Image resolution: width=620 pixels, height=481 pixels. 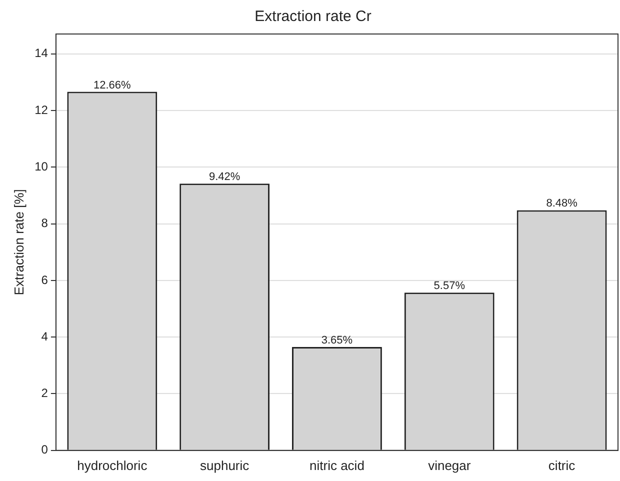 What do you see at coordinates (562, 465) in the screenshot?
I see `x-tick-label: citric` at bounding box center [562, 465].